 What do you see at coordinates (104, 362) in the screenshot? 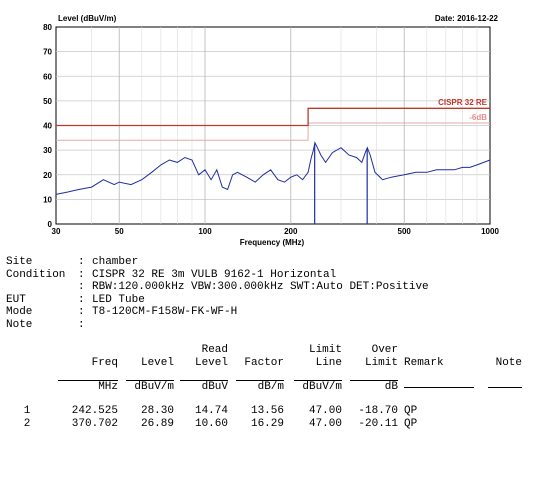
I see `table-header-row-2-cell: Freq` at bounding box center [104, 362].